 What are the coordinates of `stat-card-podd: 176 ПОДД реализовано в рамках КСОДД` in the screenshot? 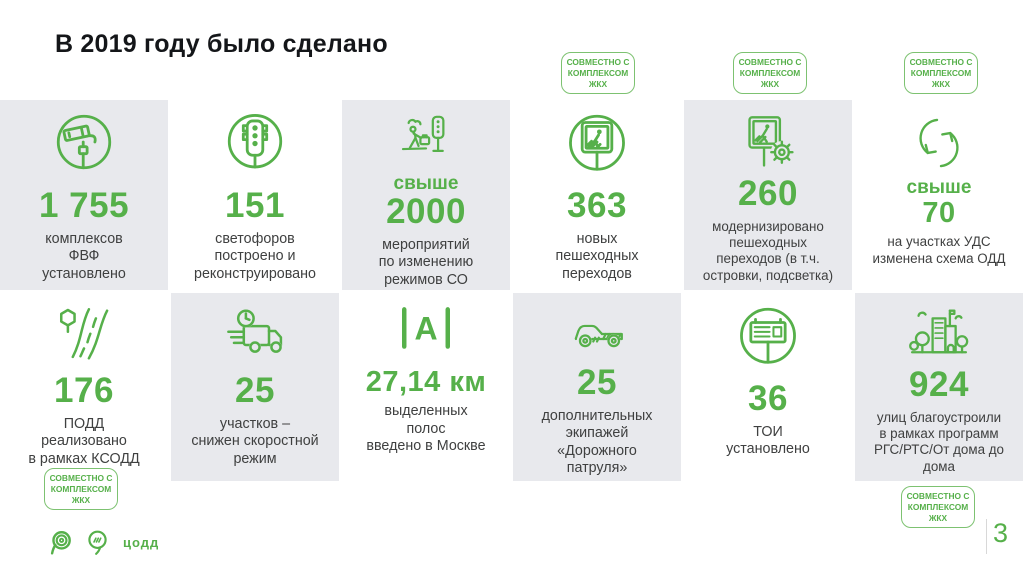 It's located at (84, 387).